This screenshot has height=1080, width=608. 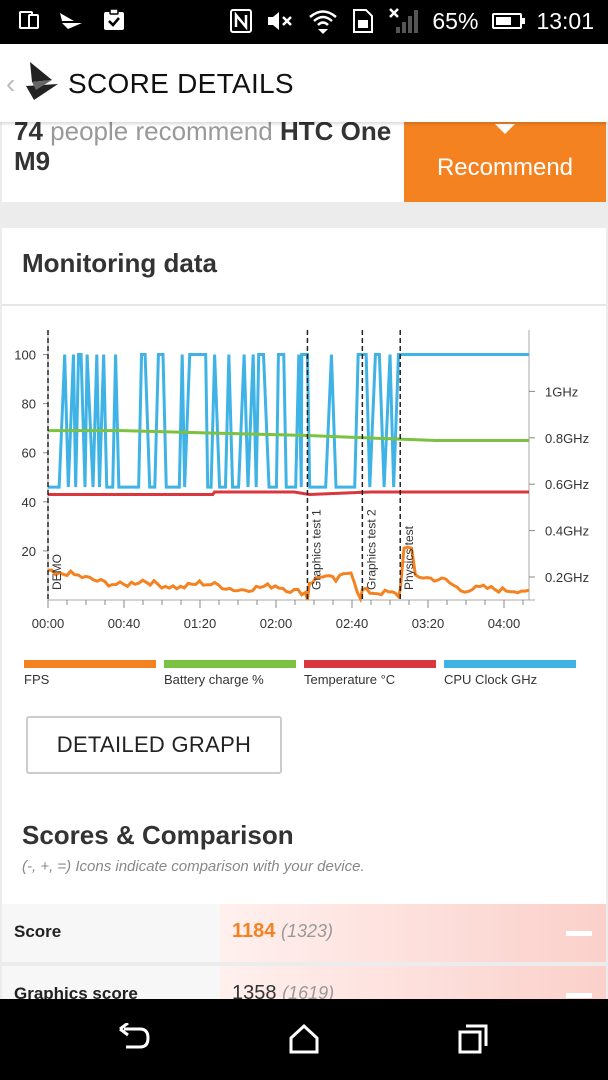 What do you see at coordinates (304, 83) in the screenshot?
I see `app-bar: ‹ SCORE DETAILS` at bounding box center [304, 83].